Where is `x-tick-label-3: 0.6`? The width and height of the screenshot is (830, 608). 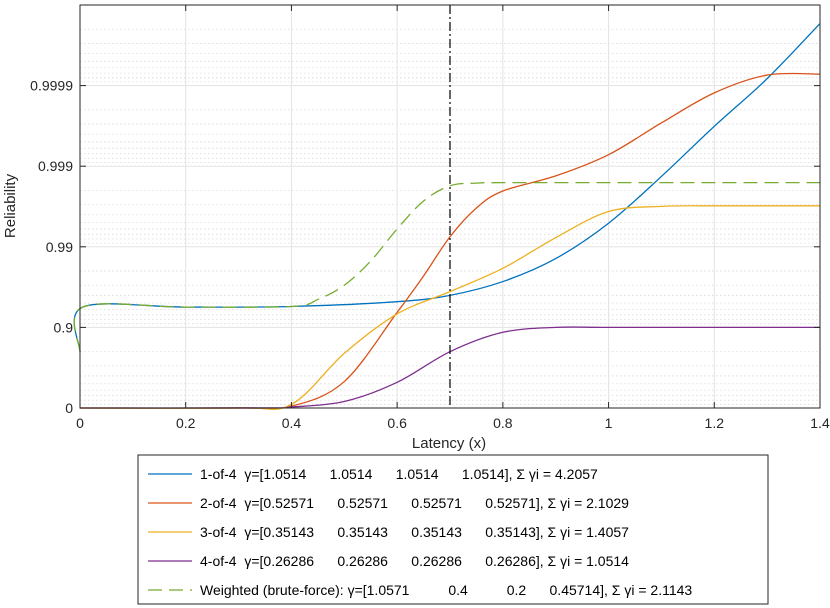
x-tick-label-3: 0.6 is located at coordinates (397, 423).